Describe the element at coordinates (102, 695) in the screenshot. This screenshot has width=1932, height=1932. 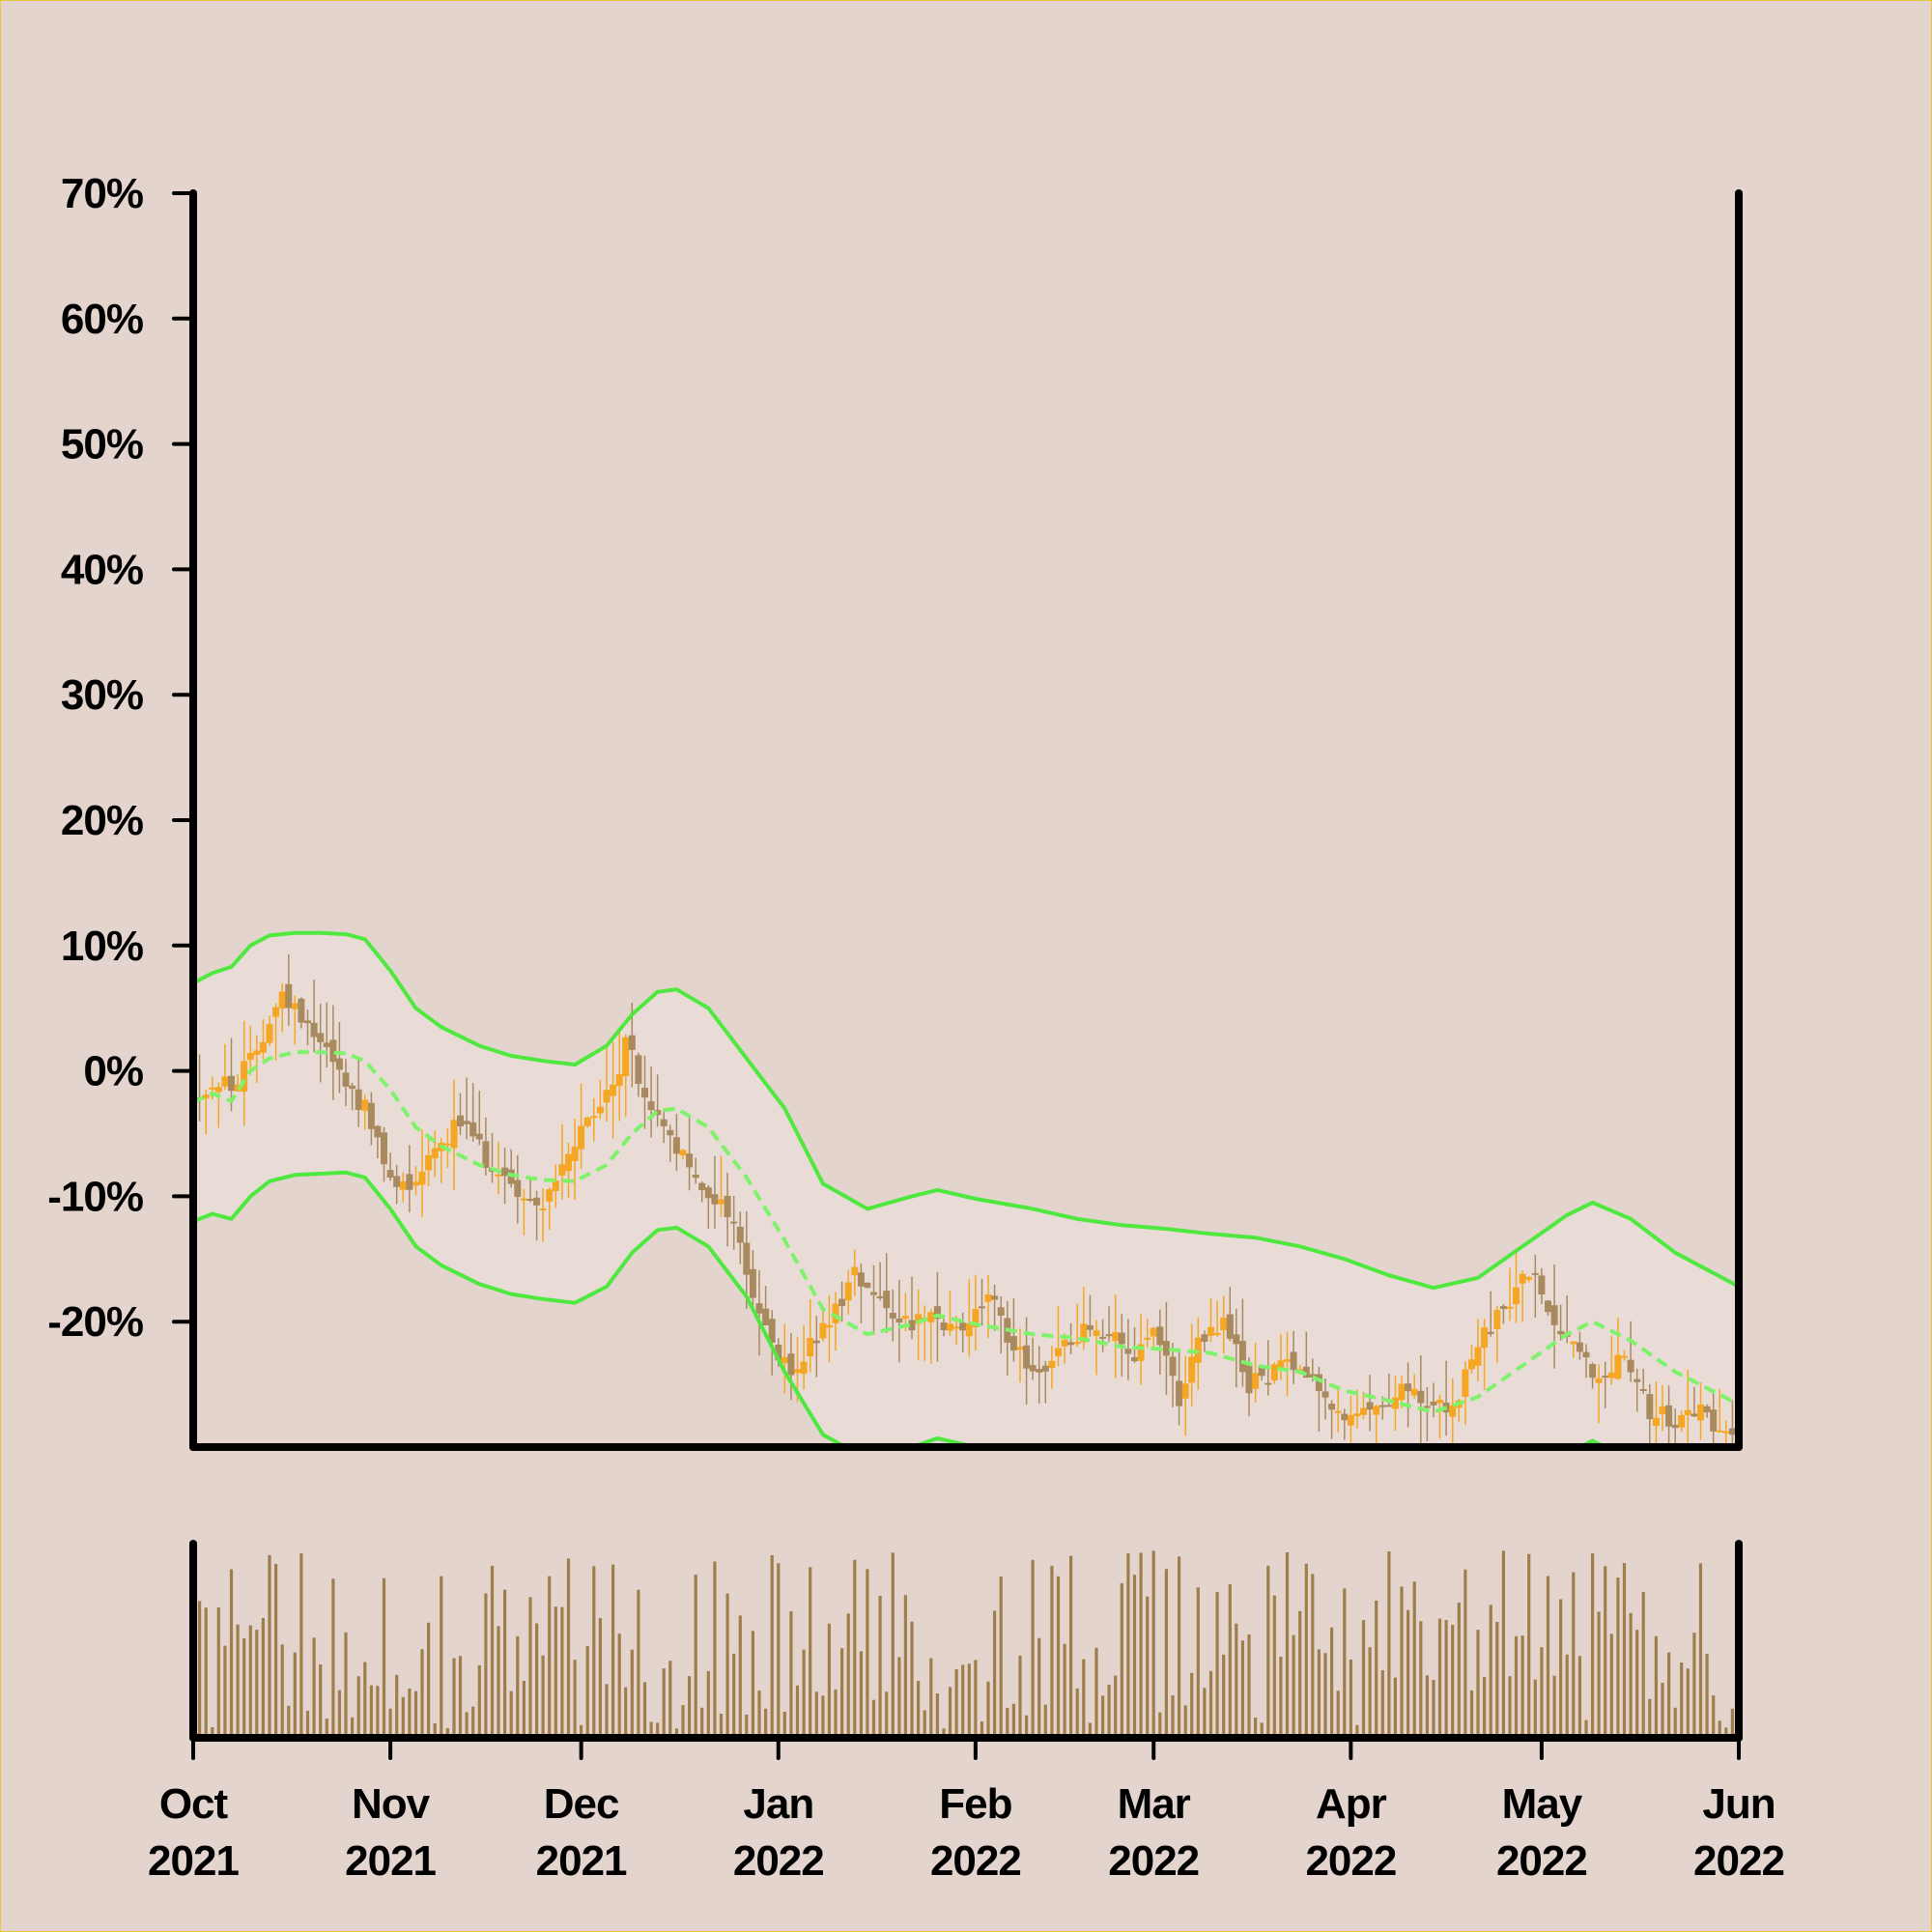
I see `y-tick-label: 30%` at that location.